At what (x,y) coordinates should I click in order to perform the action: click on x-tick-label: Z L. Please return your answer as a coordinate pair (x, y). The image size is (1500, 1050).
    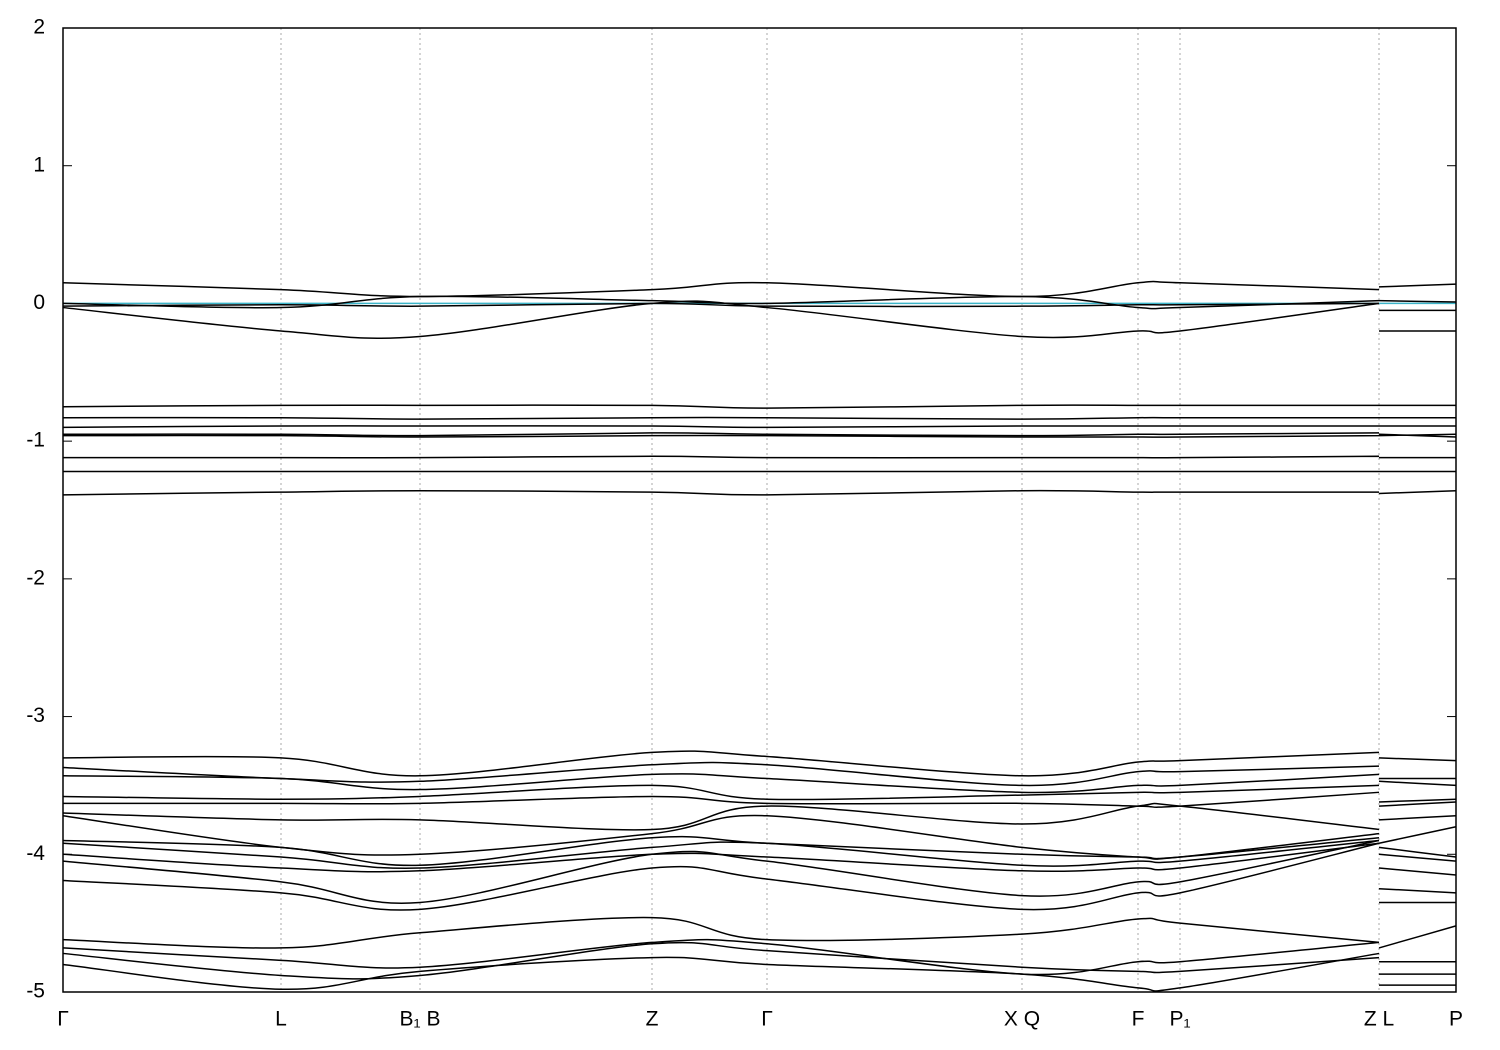
    Looking at the image, I should click on (1379, 1019).